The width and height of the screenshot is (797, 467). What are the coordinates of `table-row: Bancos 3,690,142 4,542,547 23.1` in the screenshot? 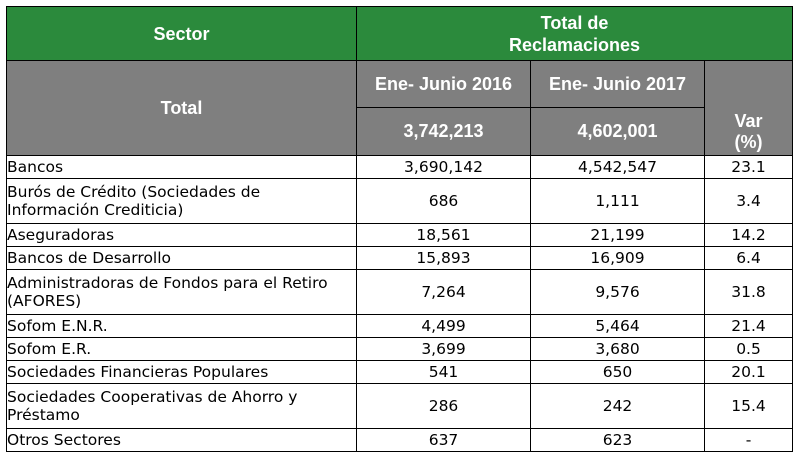 It's located at (400, 167).